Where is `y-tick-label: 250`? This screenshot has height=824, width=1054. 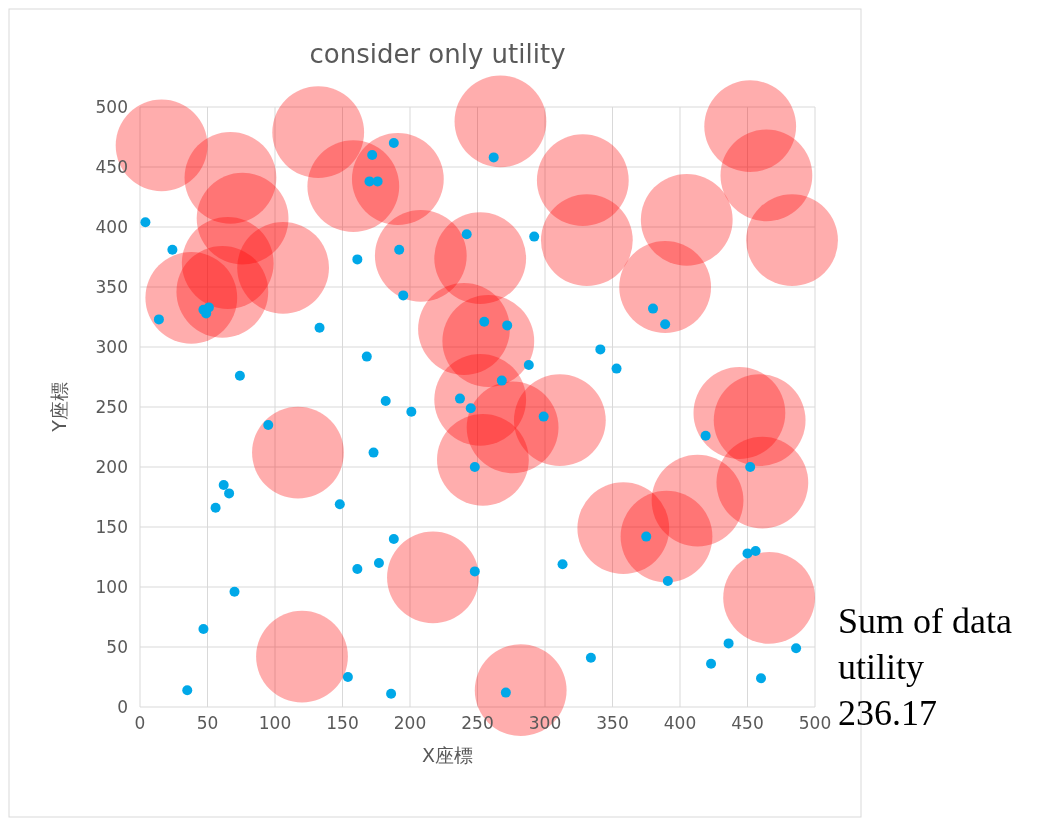 y-tick-label: 250 is located at coordinates (111, 407).